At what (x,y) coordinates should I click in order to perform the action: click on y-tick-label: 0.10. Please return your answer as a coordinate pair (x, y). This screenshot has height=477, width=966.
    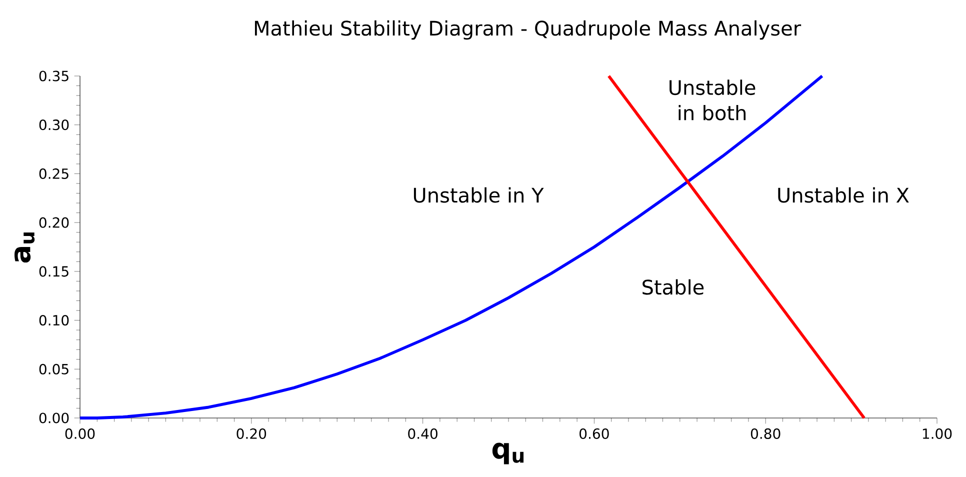
    Looking at the image, I should click on (54, 320).